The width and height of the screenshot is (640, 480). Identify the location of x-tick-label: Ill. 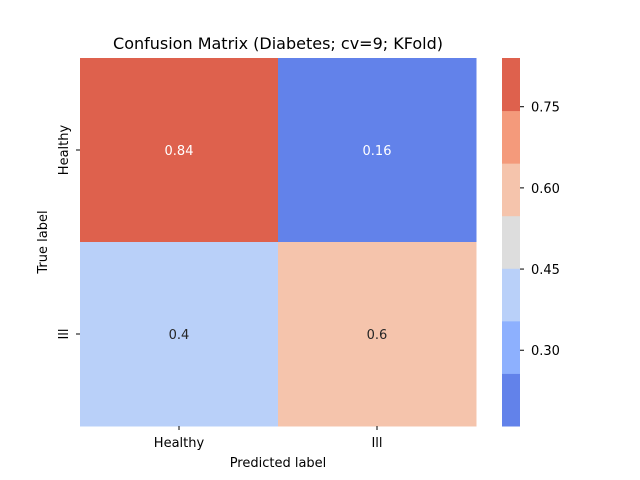
(376, 443).